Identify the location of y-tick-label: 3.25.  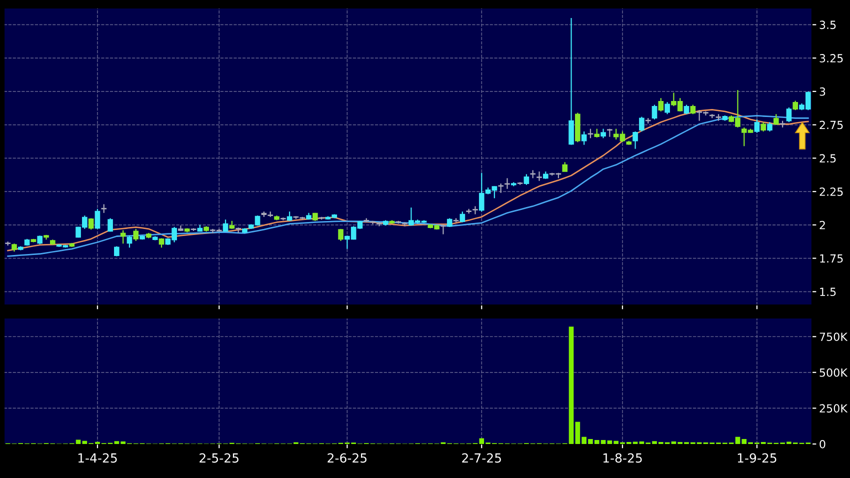
(831, 58).